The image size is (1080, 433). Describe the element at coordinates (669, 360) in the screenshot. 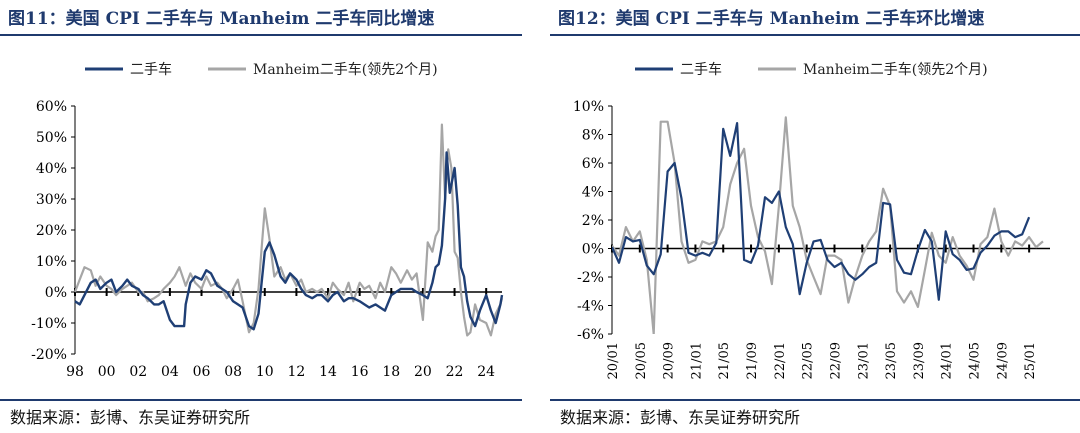

I see `x-tick-label: 20/09` at that location.